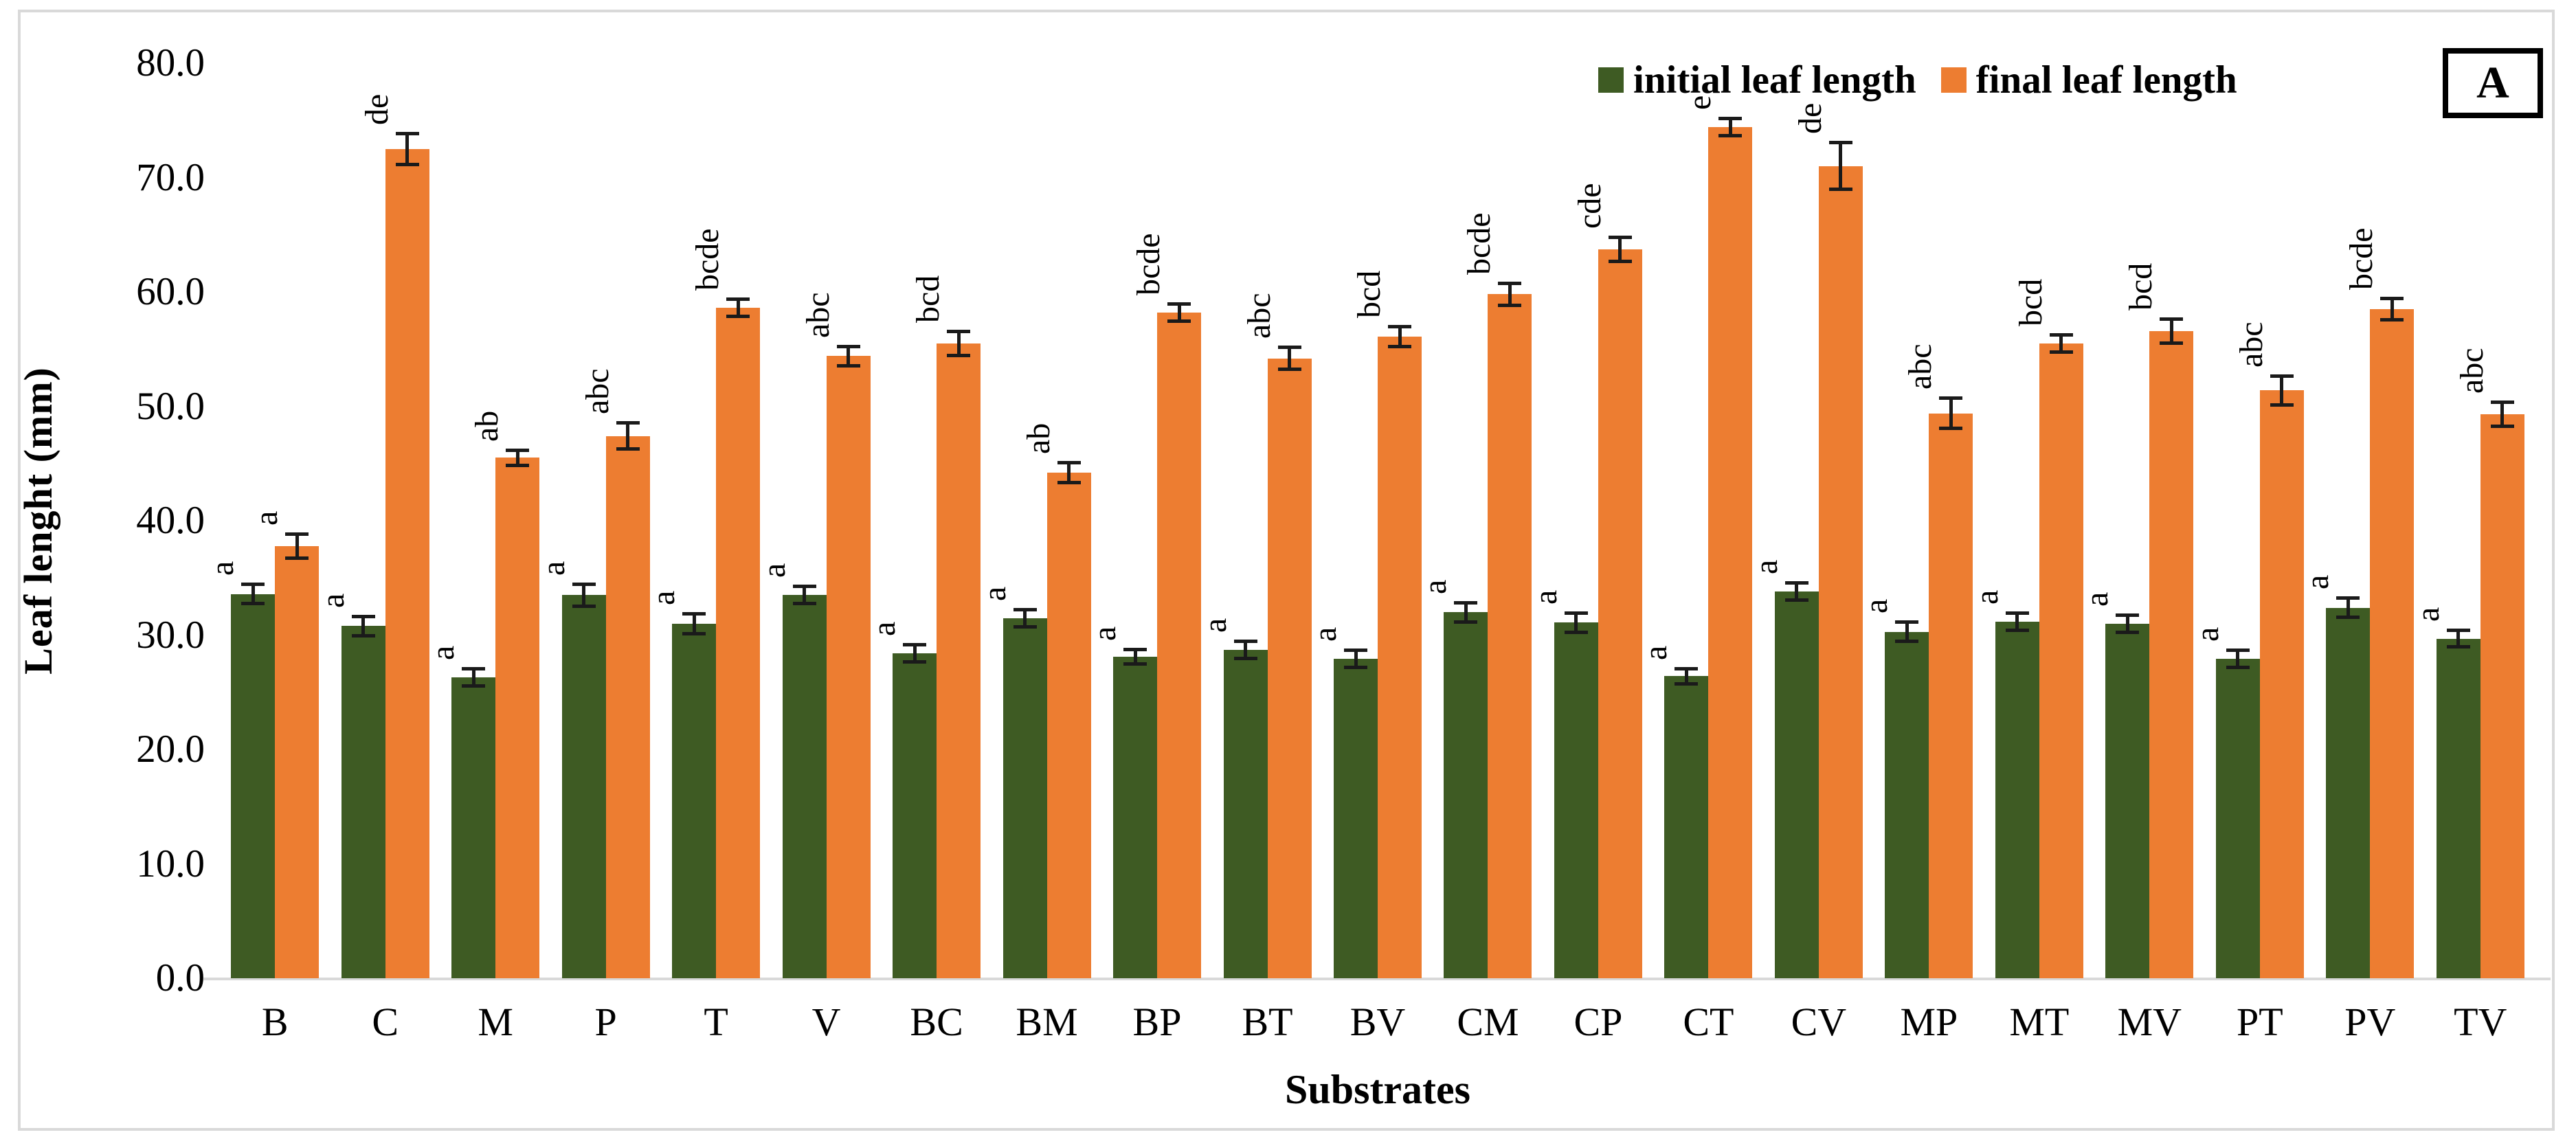 This screenshot has height=1139, width=2576. Describe the element at coordinates (1369, 294) in the screenshot. I see `sig-letter-final-BV: bcd` at that location.